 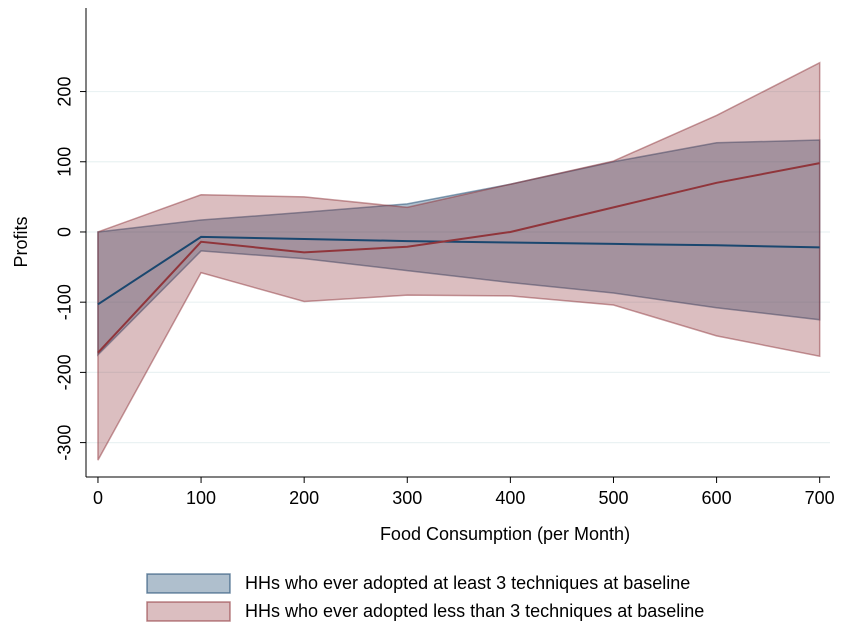 I want to click on x-axis-label: Food Consumption (per Month), so click(x=505, y=534).